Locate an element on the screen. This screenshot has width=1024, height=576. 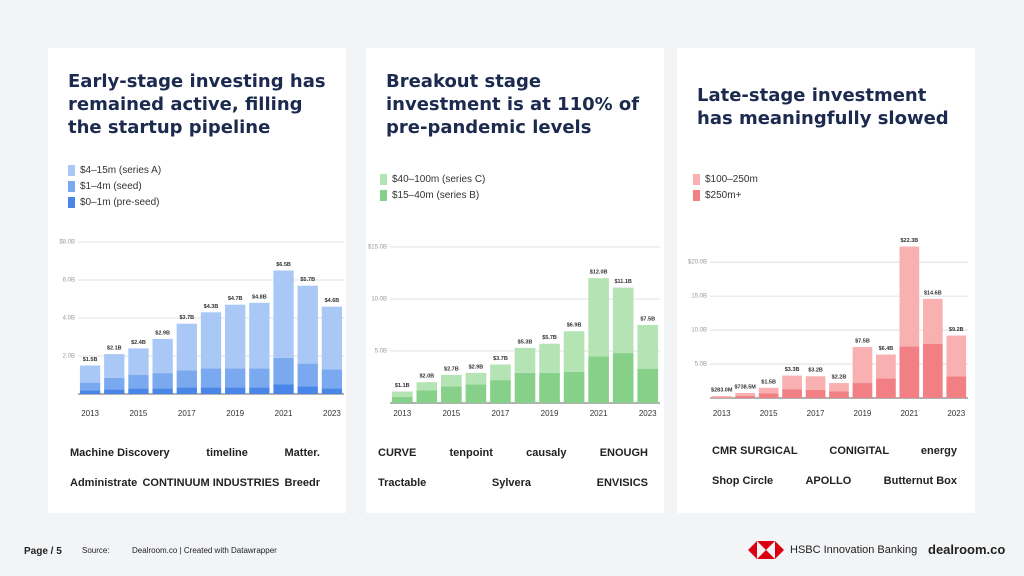
logo: timeline is located at coordinates (227, 453).